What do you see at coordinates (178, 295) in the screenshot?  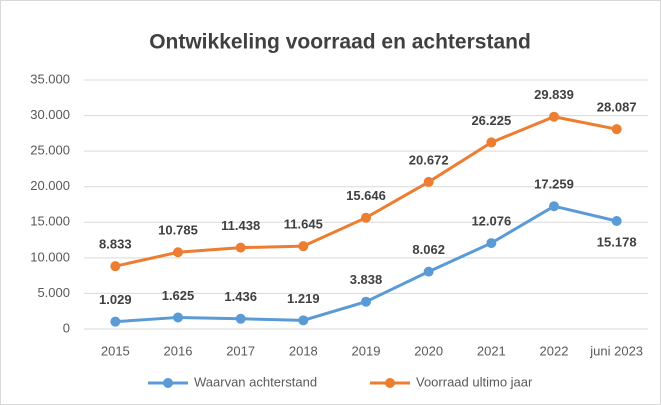 I see `data-label: 1.625` at bounding box center [178, 295].